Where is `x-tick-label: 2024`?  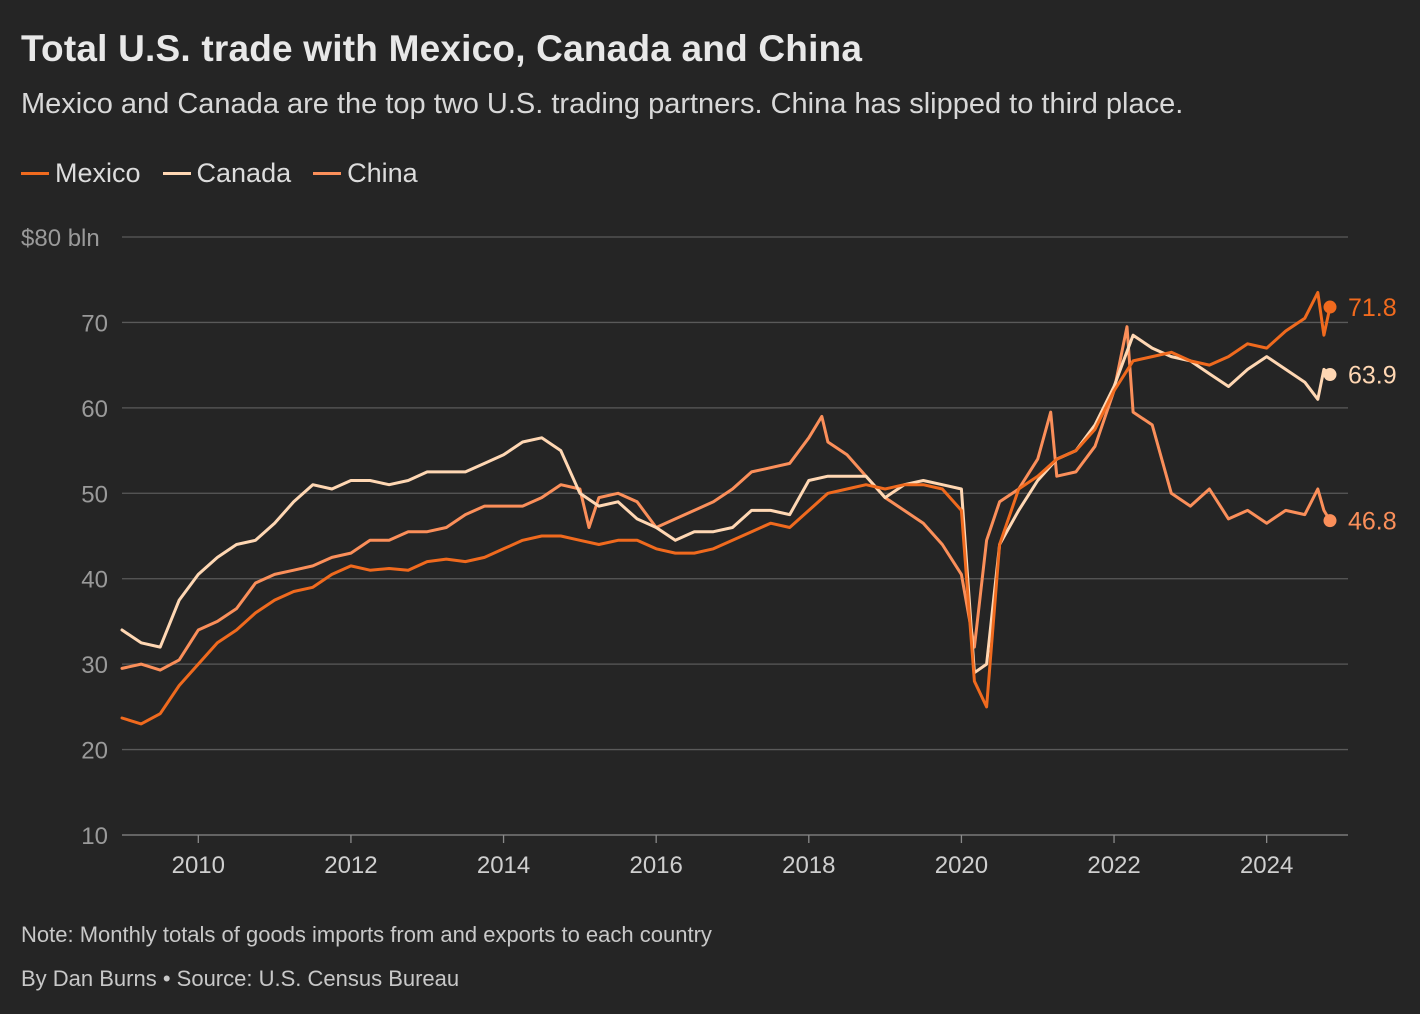
x-tick-label: 2024 is located at coordinates (1266, 865).